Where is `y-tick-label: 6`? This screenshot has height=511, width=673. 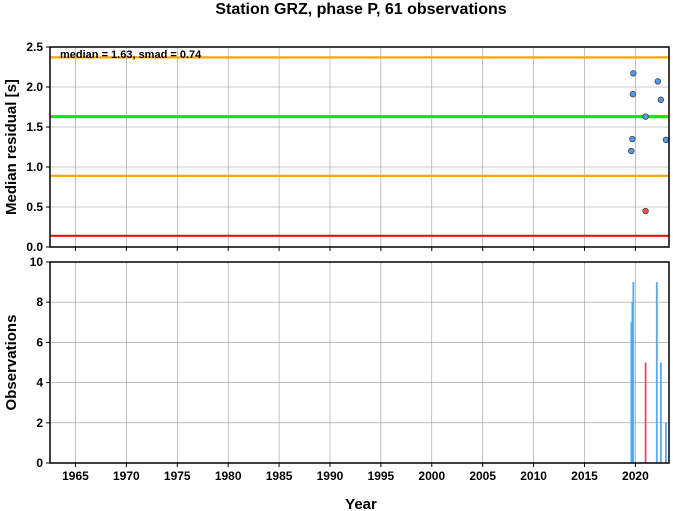 y-tick-label: 6 is located at coordinates (39, 342).